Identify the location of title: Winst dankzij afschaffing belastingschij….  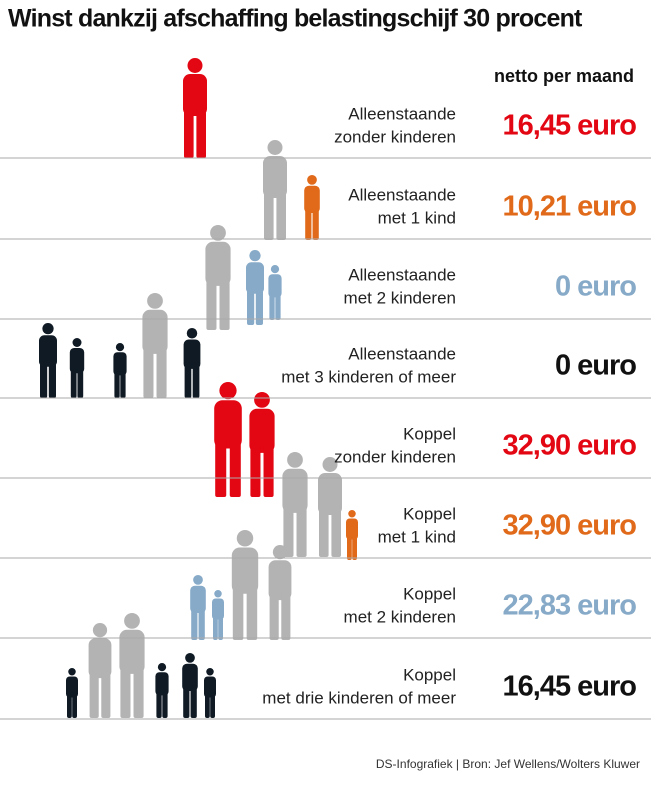
(295, 19).